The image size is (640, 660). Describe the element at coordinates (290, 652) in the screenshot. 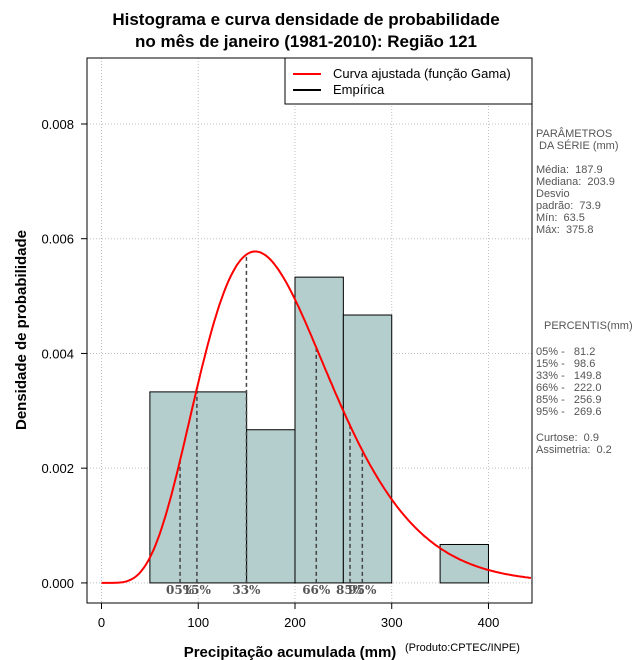

I see `x-axis-label: Precipitação acumulada (mm)` at that location.